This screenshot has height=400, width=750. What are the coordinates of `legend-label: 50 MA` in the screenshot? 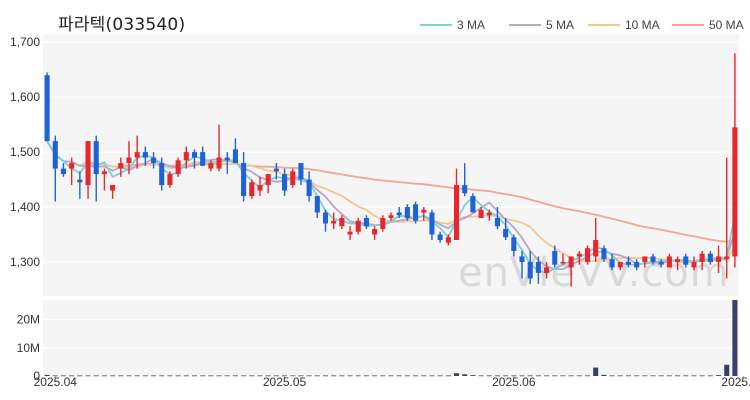 It's located at (726, 25).